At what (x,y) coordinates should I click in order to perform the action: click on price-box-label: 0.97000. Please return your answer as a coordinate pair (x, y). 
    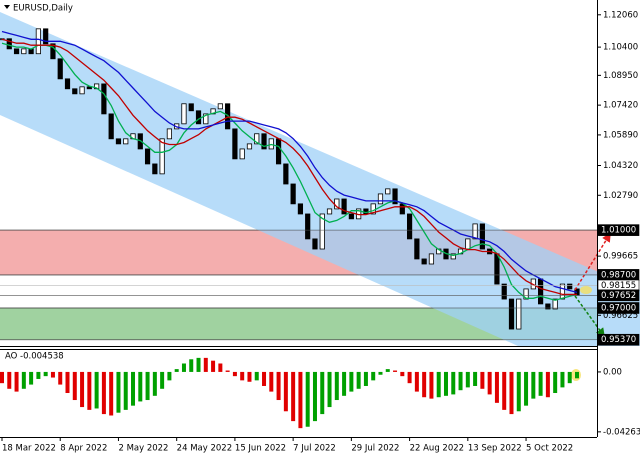
    Looking at the image, I should click on (618, 309).